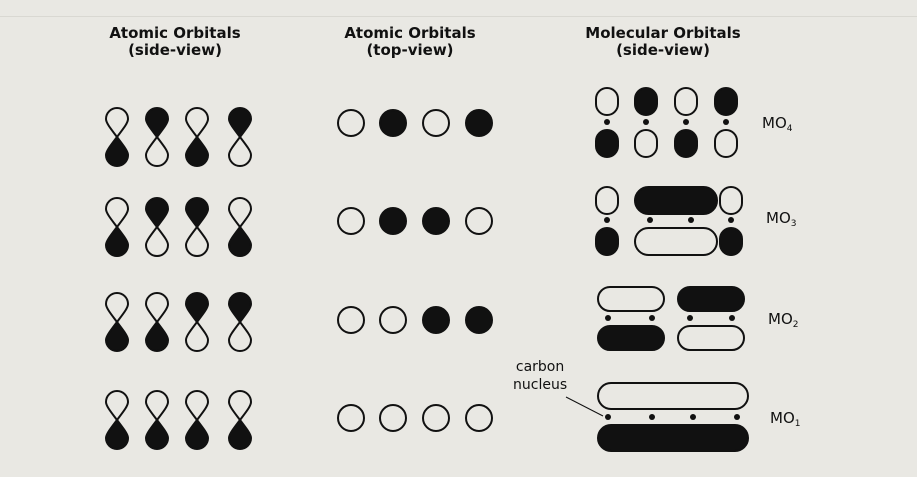 Image resolution: width=917 pixels, height=477 pixels. What do you see at coordinates (393, 320) in the screenshot?
I see `p-orbital-top-r3-c2` at bounding box center [393, 320].